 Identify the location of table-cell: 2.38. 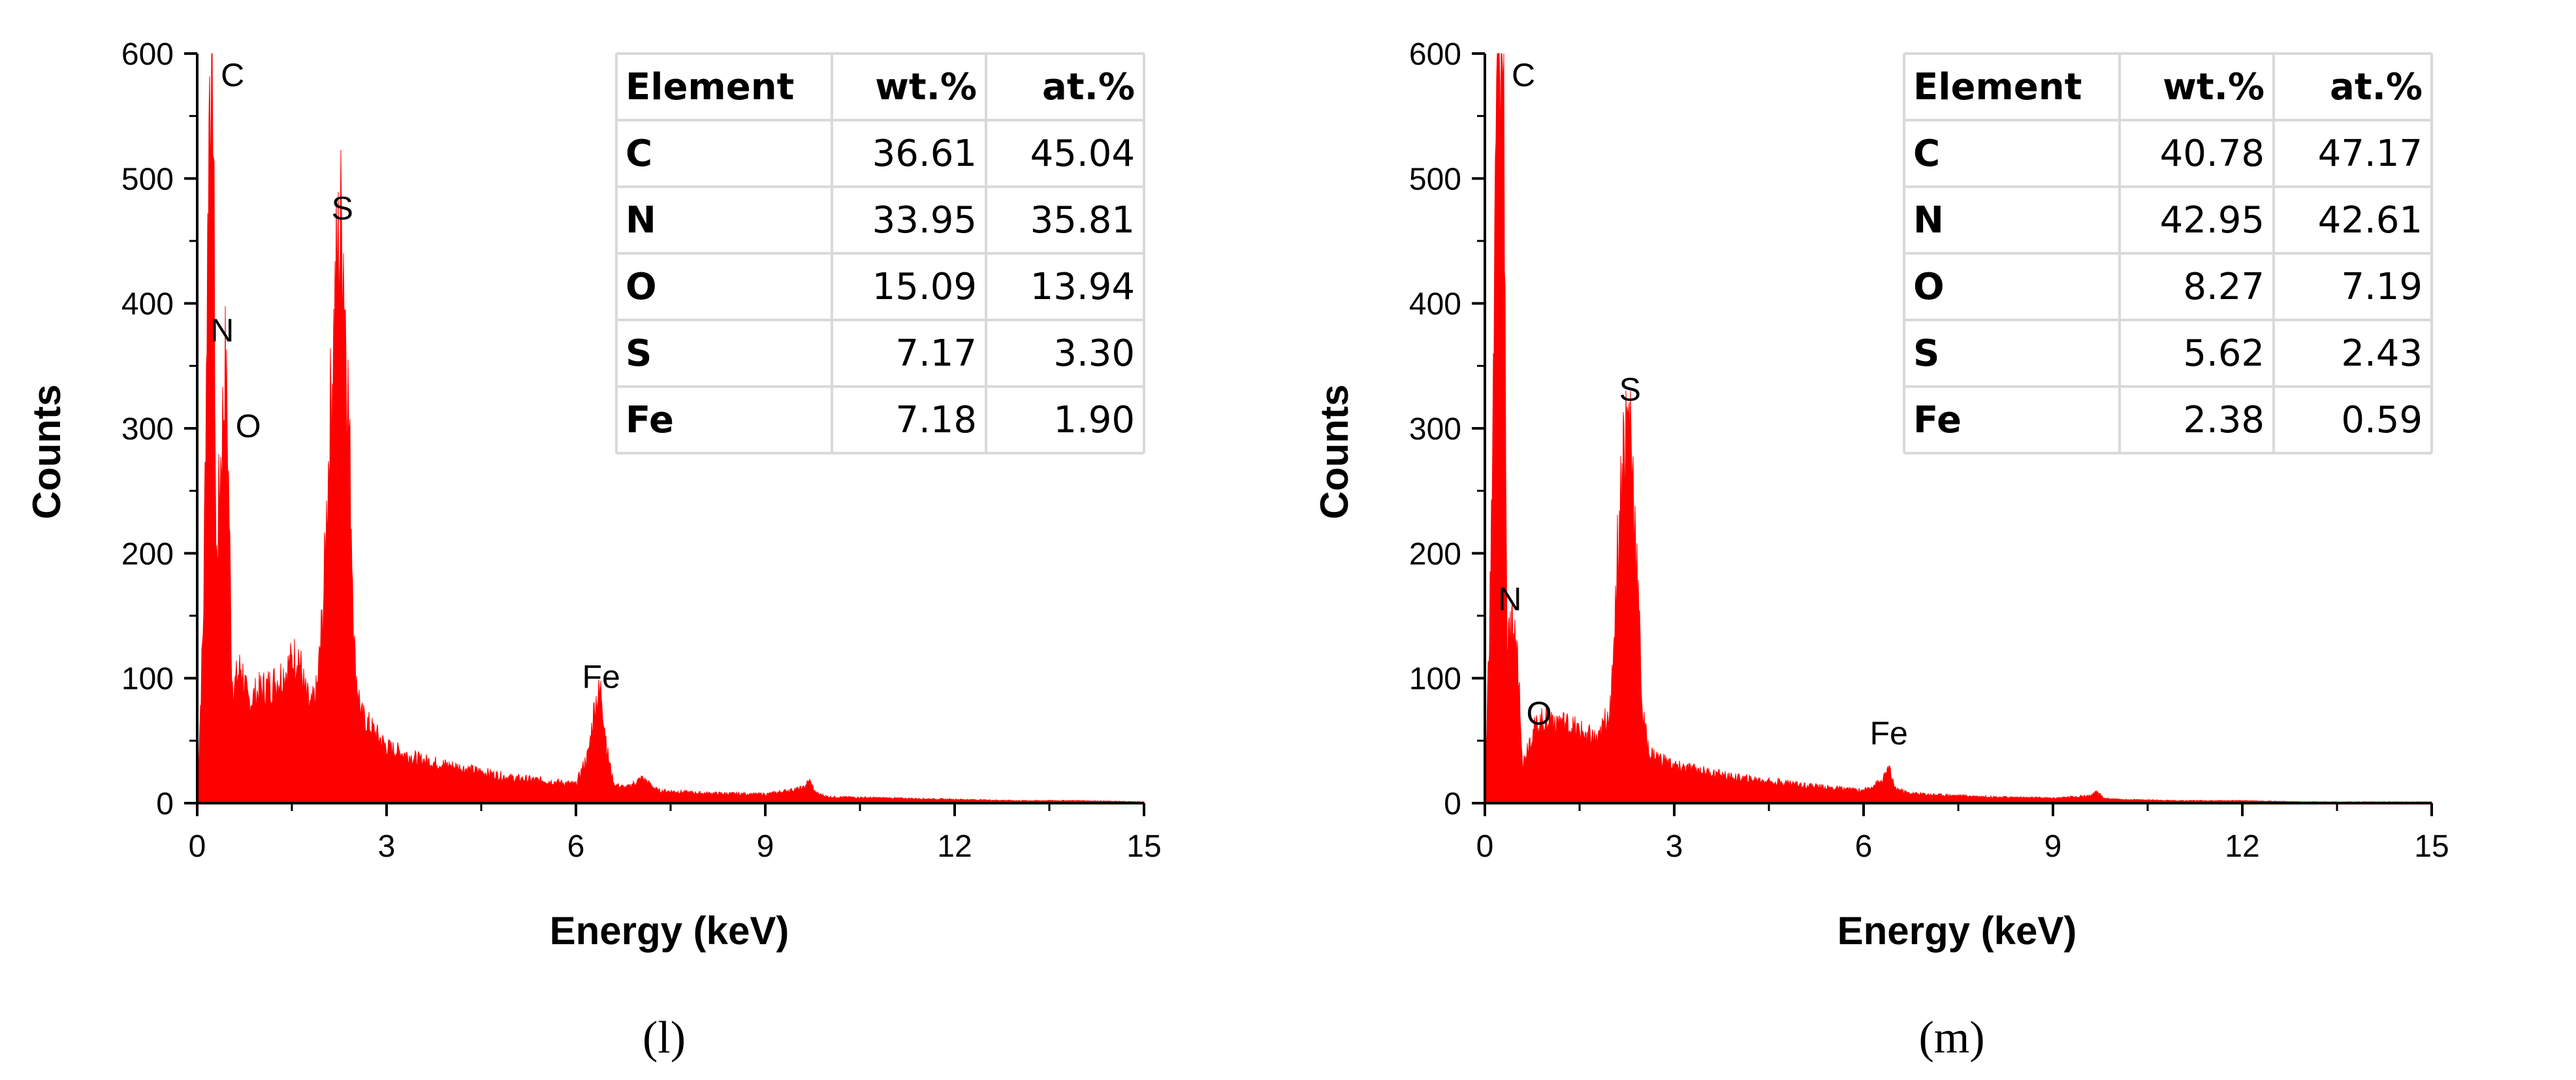
(2224, 420).